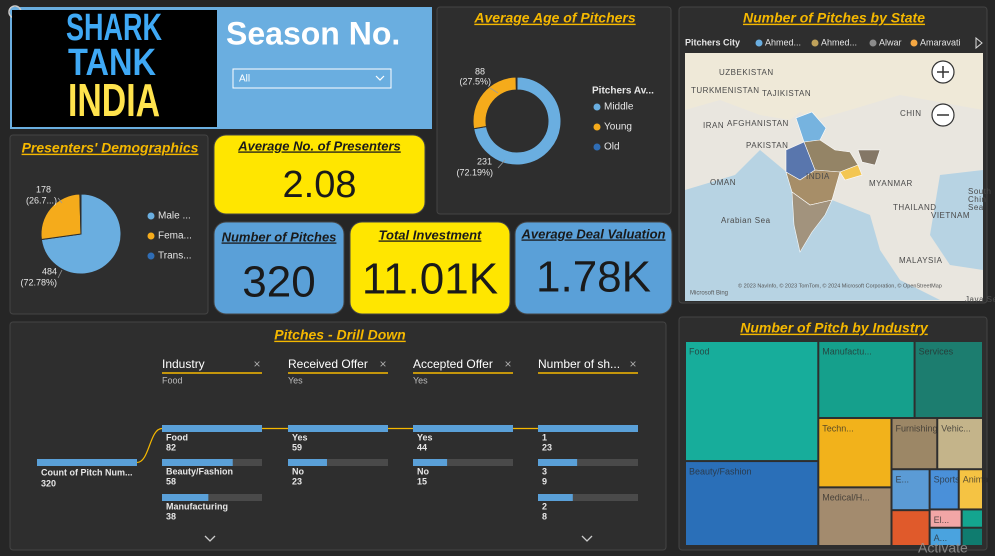 The width and height of the screenshot is (995, 556). Describe the element at coordinates (453, 364) in the screenshot. I see `level-header: Accepted Offer` at that location.